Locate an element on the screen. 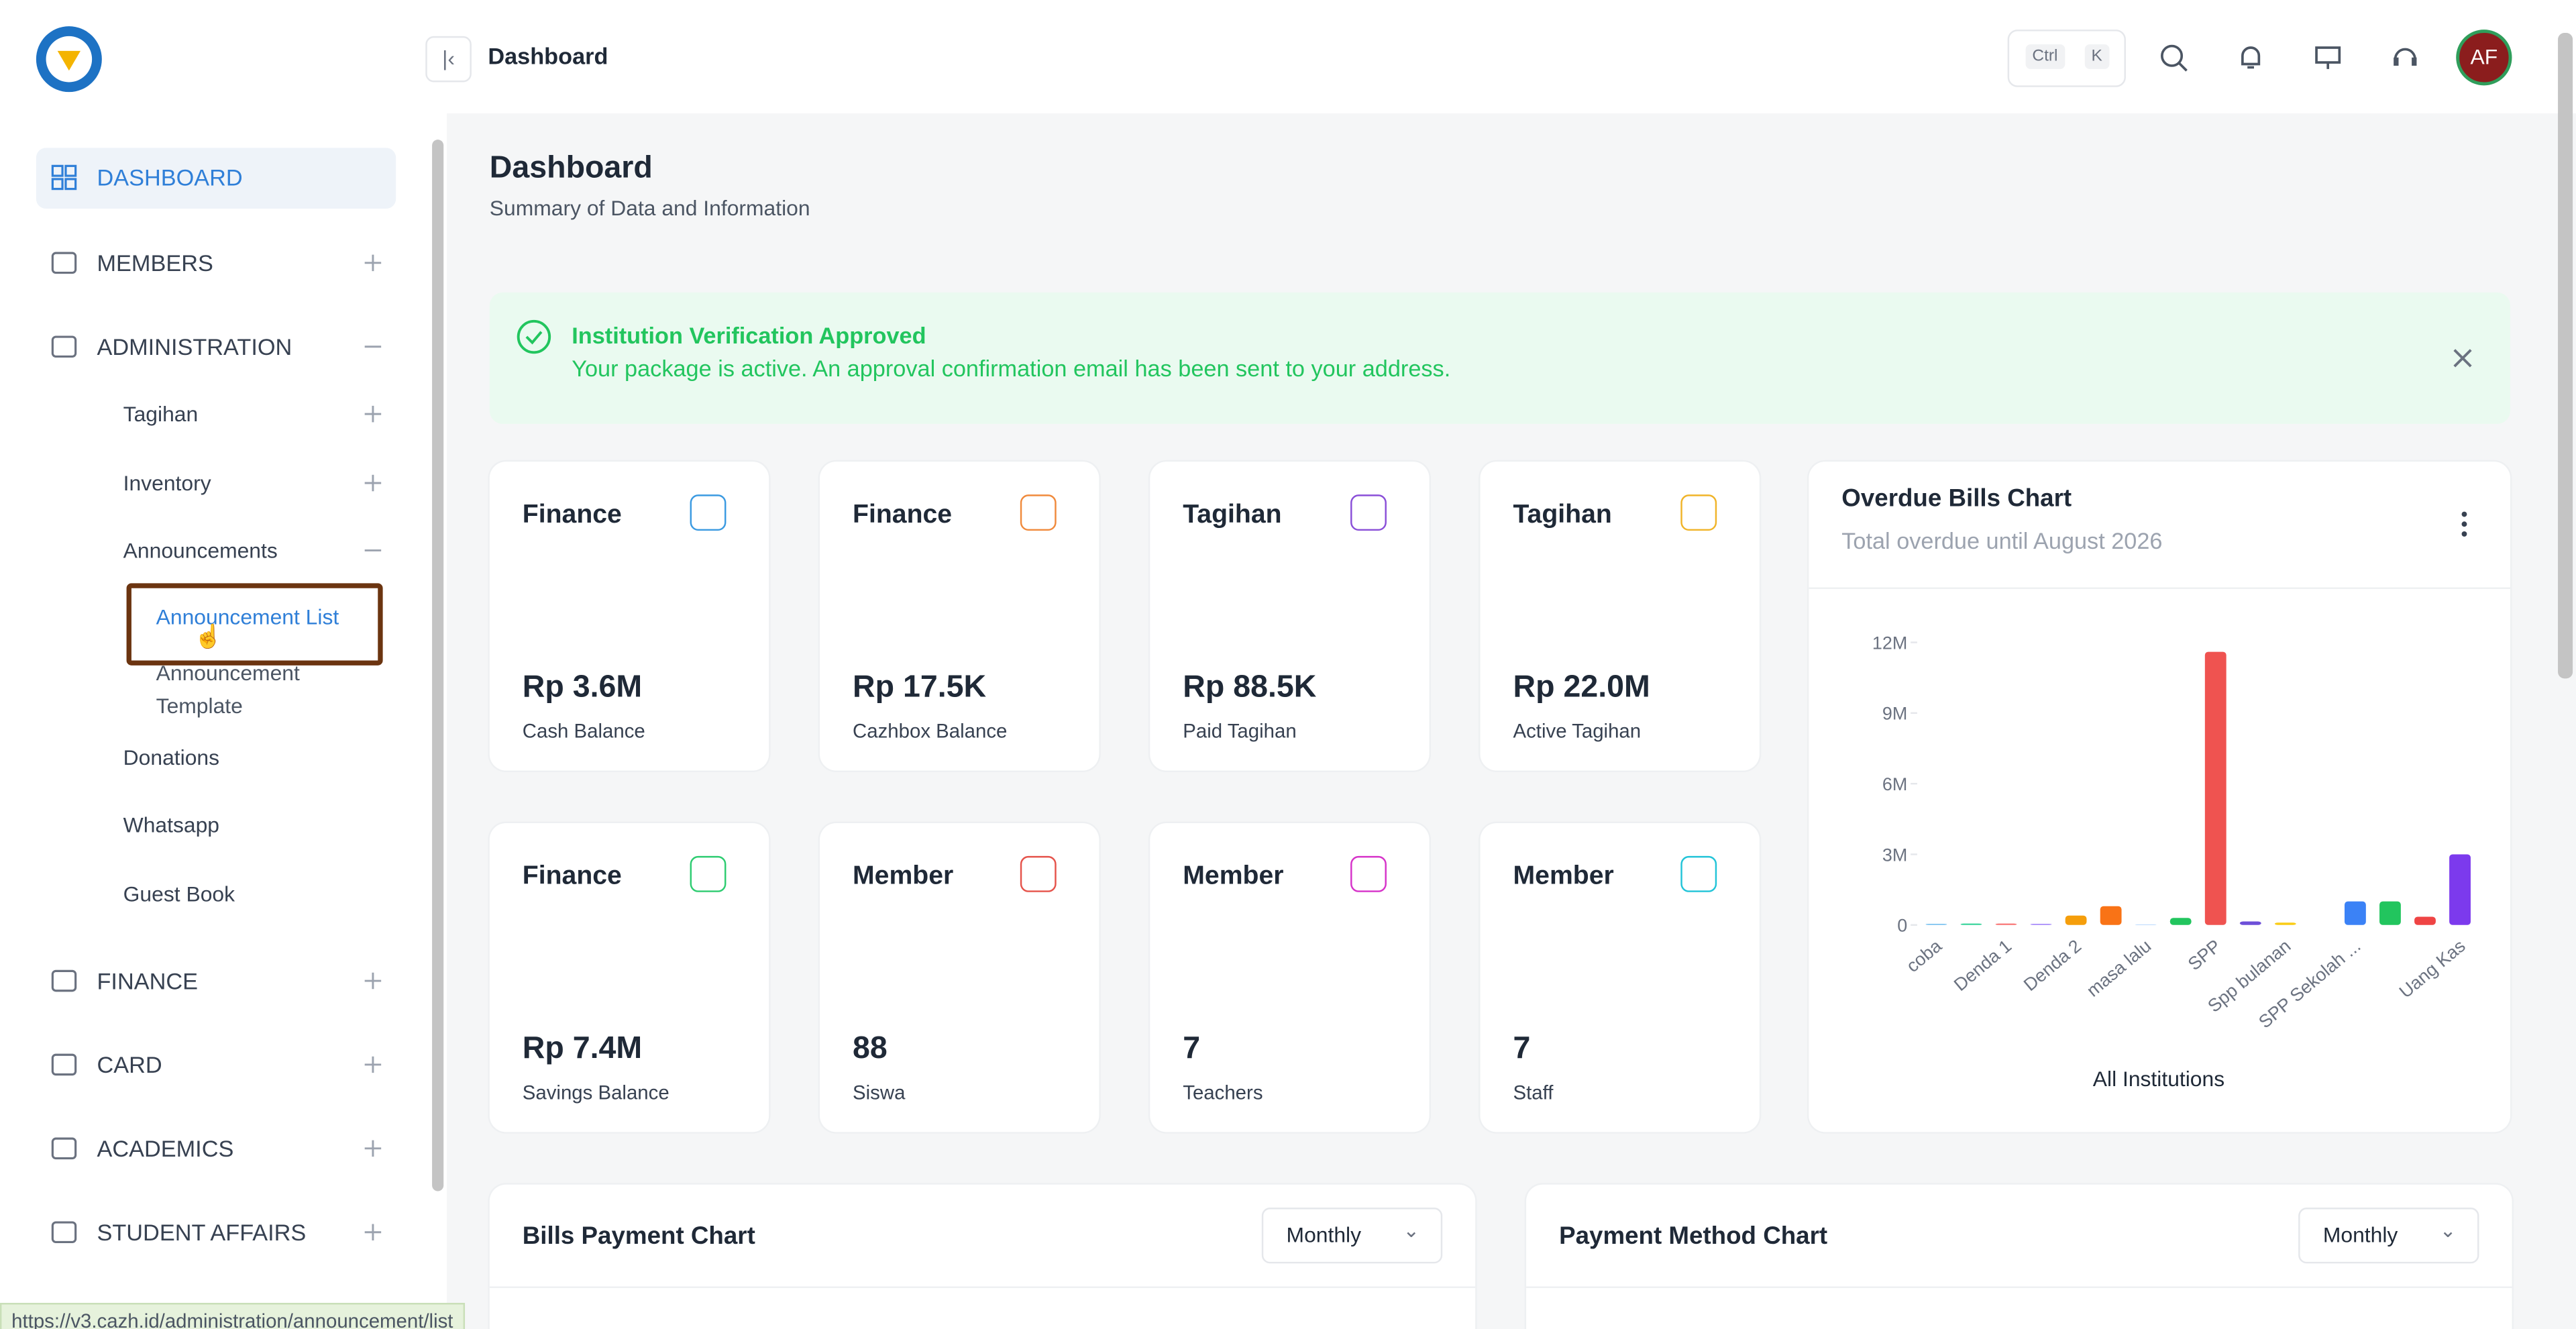  y-tick-label: 12M is located at coordinates (1889, 643).